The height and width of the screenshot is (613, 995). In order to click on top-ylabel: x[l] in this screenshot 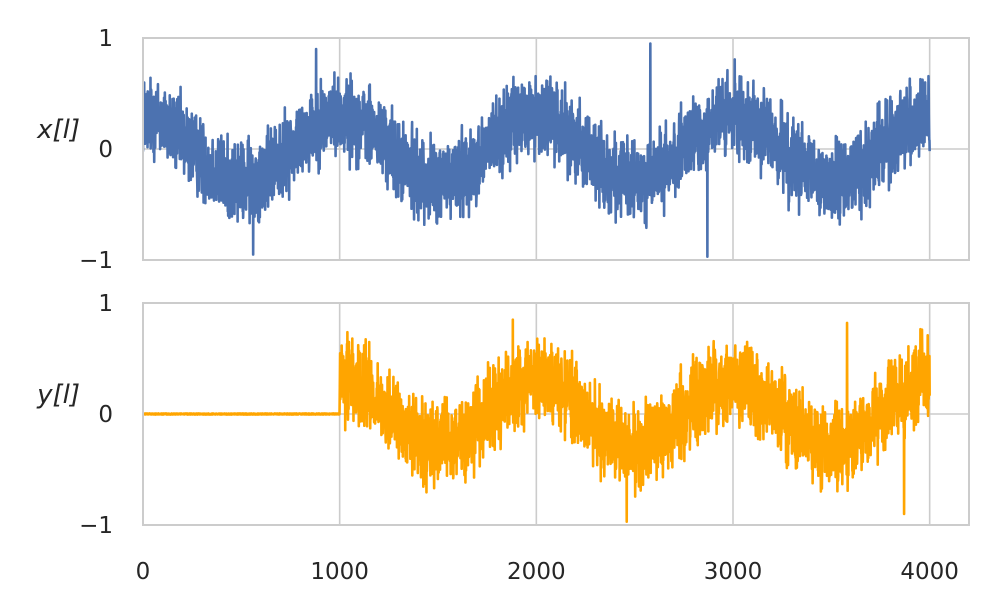, I will do `click(58, 130)`.